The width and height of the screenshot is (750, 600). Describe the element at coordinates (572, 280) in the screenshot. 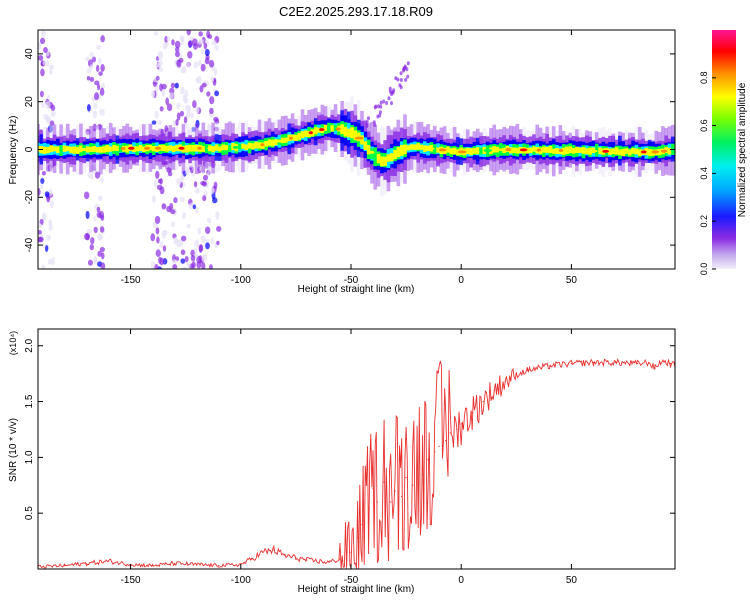

I see `heatmap-x-tick-label: 50` at that location.